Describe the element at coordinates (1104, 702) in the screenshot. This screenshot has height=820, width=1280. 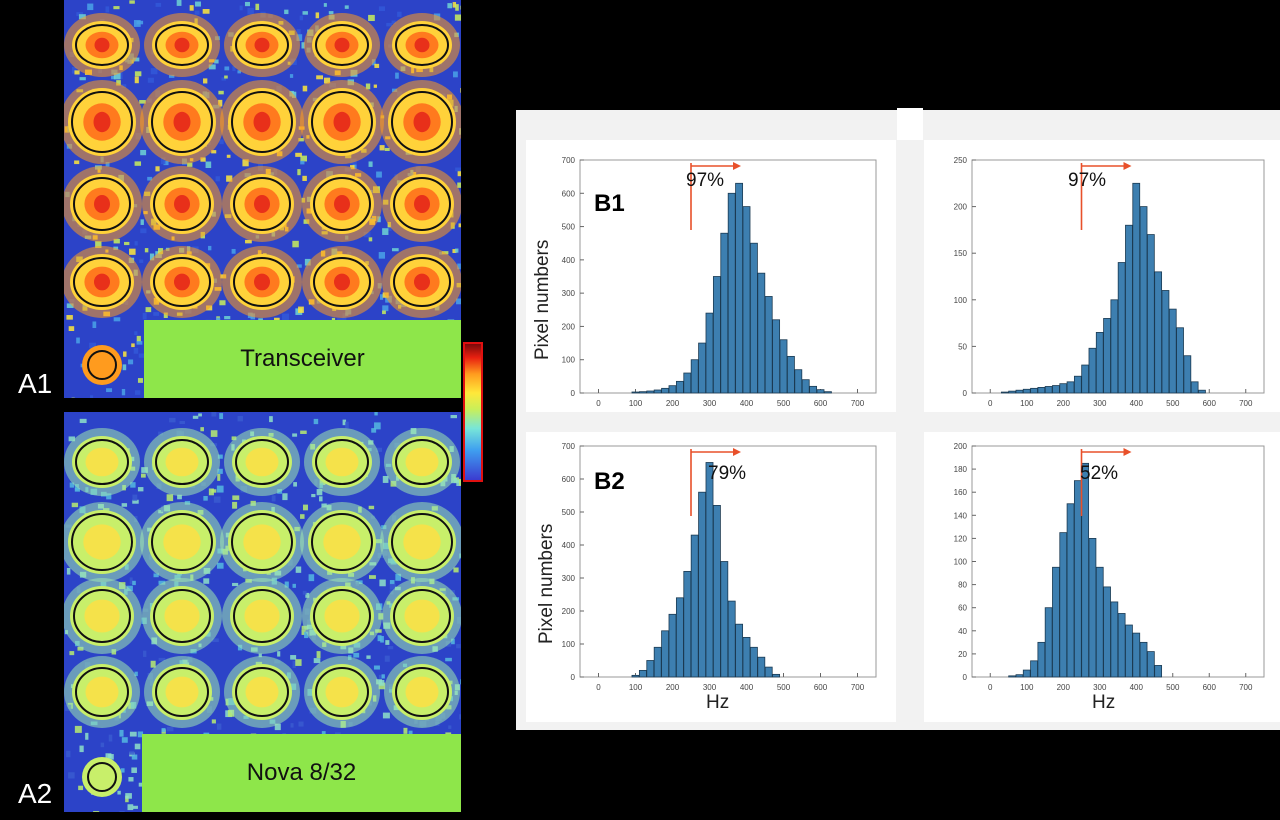
I see `x-axis-label: Hz` at that location.